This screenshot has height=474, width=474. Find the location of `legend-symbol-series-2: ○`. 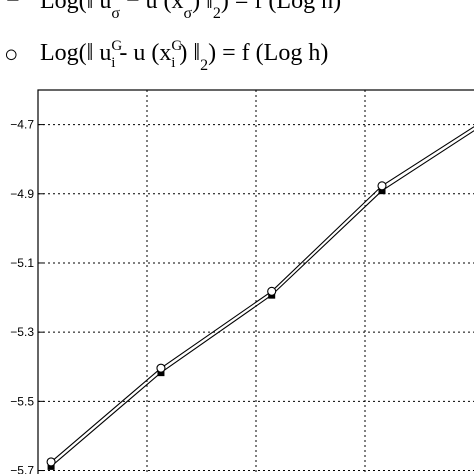

legend-symbol-series-2: ○ is located at coordinates (11, 55).